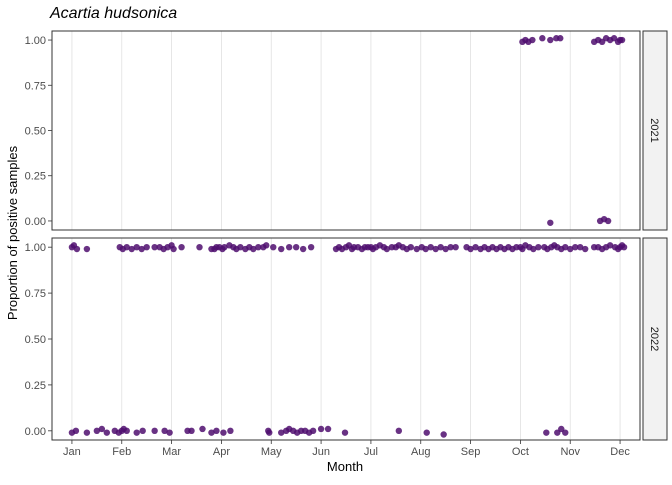 Image resolution: width=672 pixels, height=485 pixels. Describe the element at coordinates (171, 452) in the screenshot. I see `x-tick-label: Mar` at that location.